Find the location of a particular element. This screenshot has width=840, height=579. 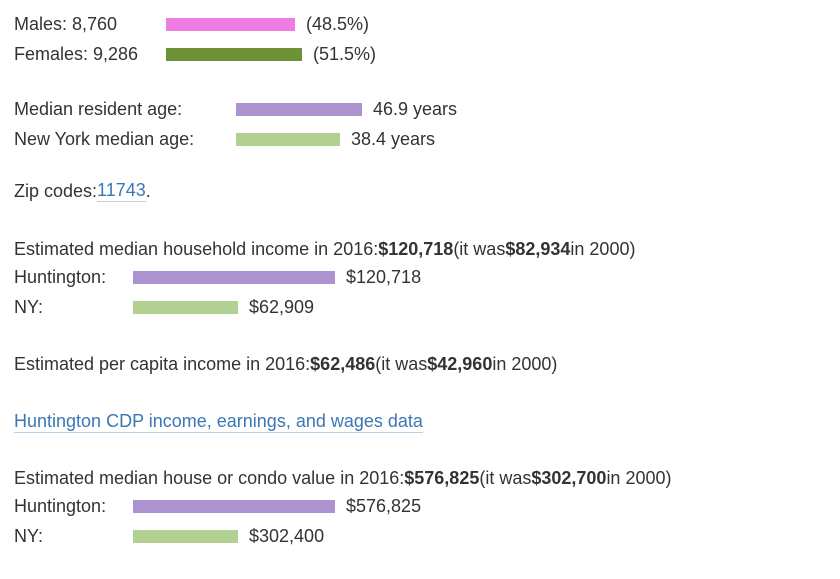

house-huntington-value: $576,825 is located at coordinates (384, 505).